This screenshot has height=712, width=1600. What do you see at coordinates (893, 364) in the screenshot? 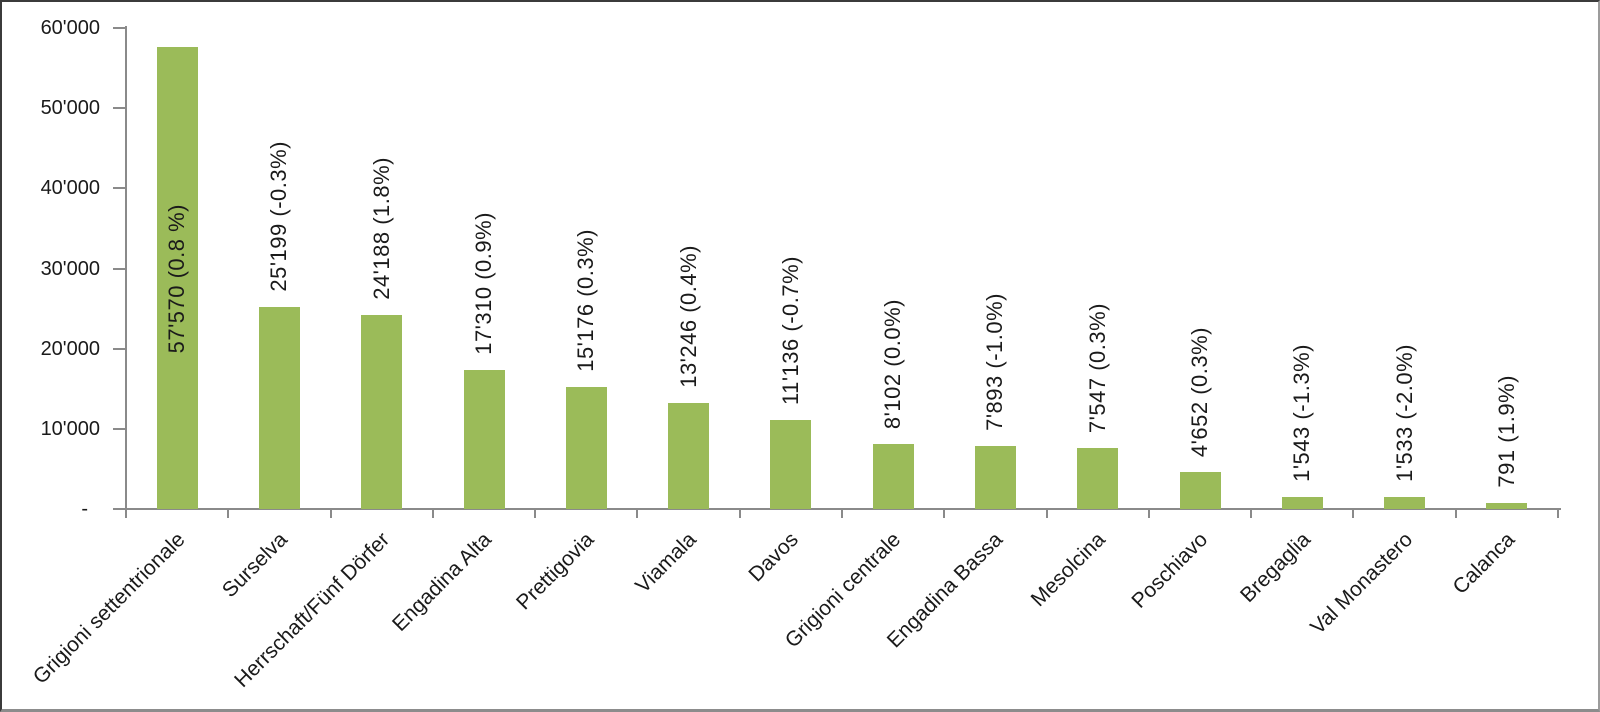
I see `bar-data-label: 8'102 (0.0%)` at bounding box center [893, 364].